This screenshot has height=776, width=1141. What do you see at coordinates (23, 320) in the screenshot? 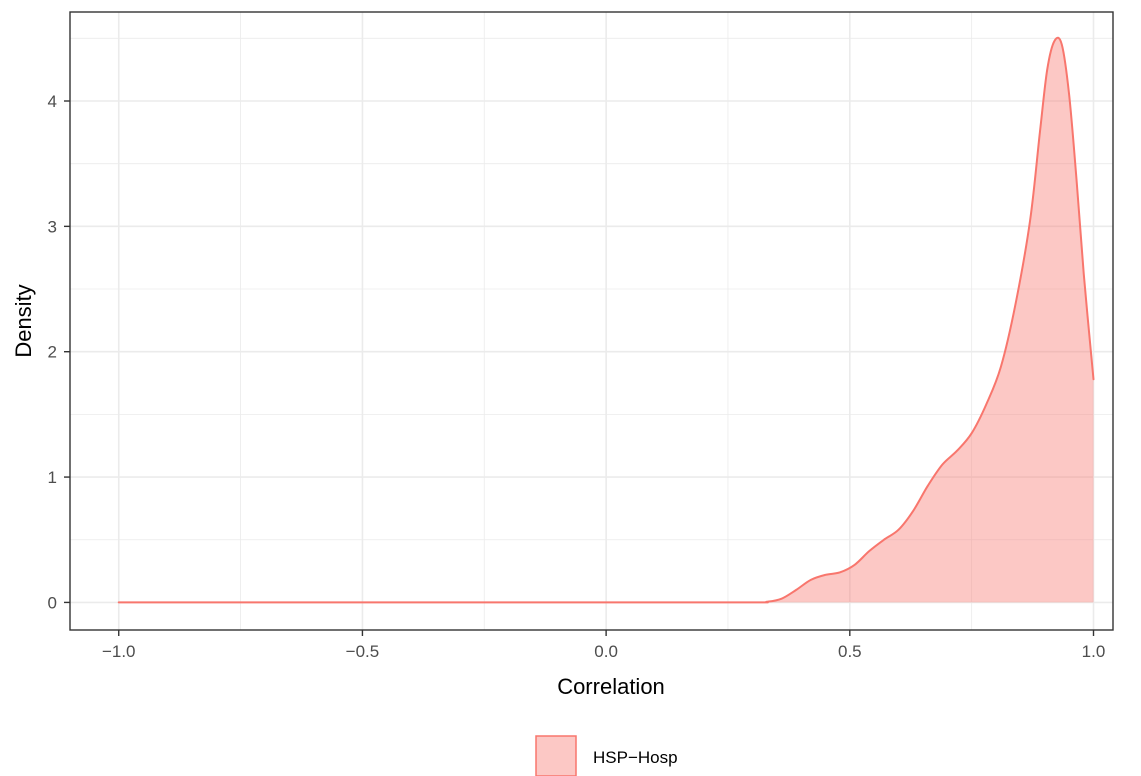
I see `y-axis-title: Density` at bounding box center [23, 320].